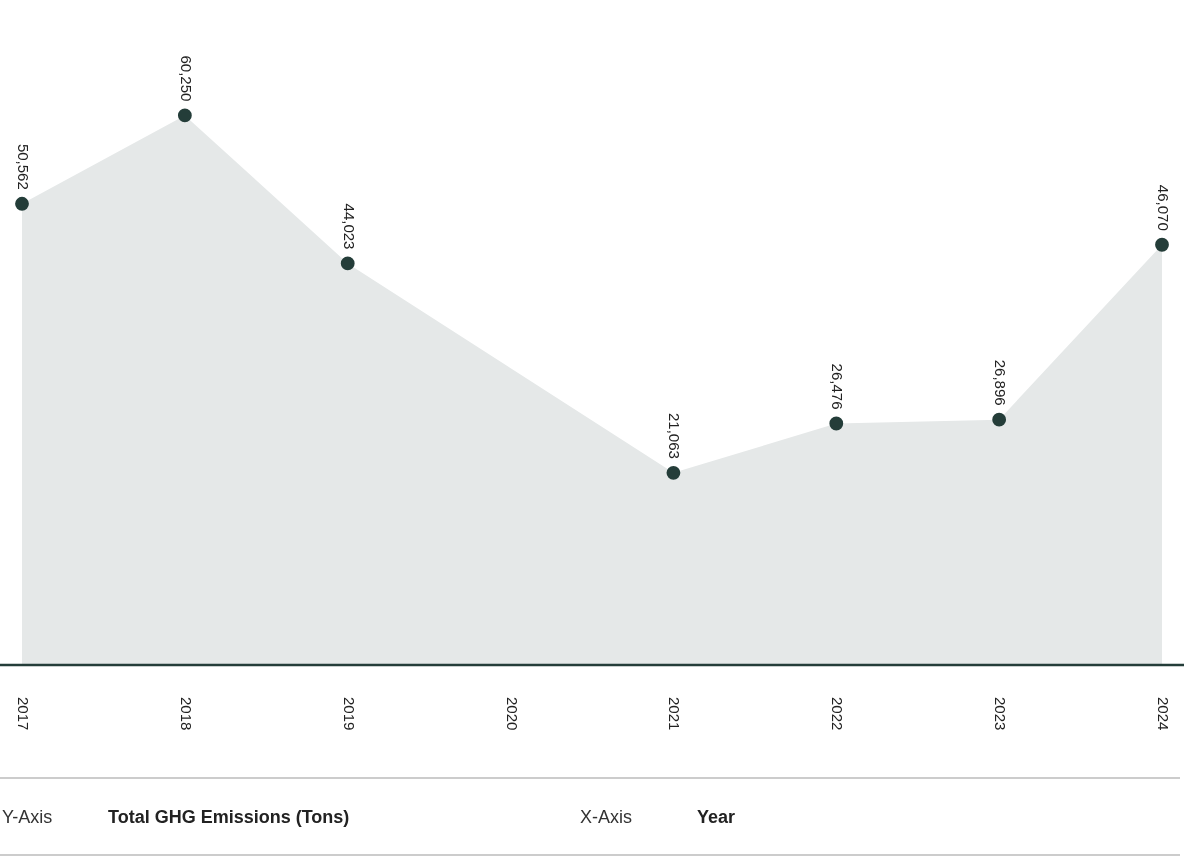 The height and width of the screenshot is (856, 1184). I want to click on data-label: 50,562, so click(24, 166).